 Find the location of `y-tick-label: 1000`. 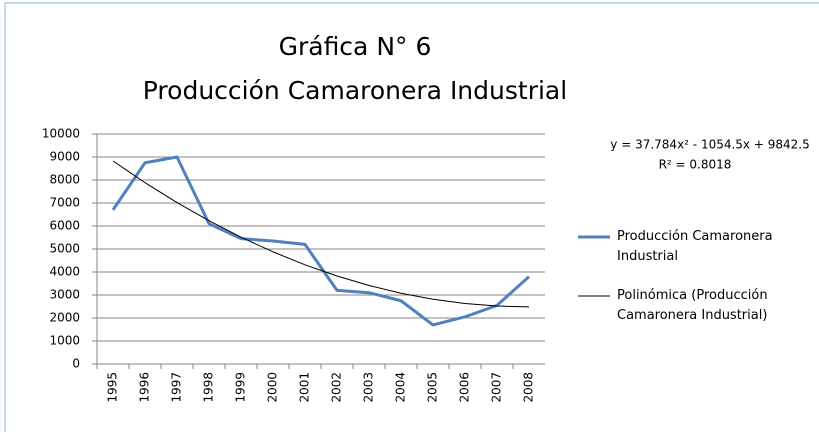

y-tick-label: 1000 is located at coordinates (64, 341).